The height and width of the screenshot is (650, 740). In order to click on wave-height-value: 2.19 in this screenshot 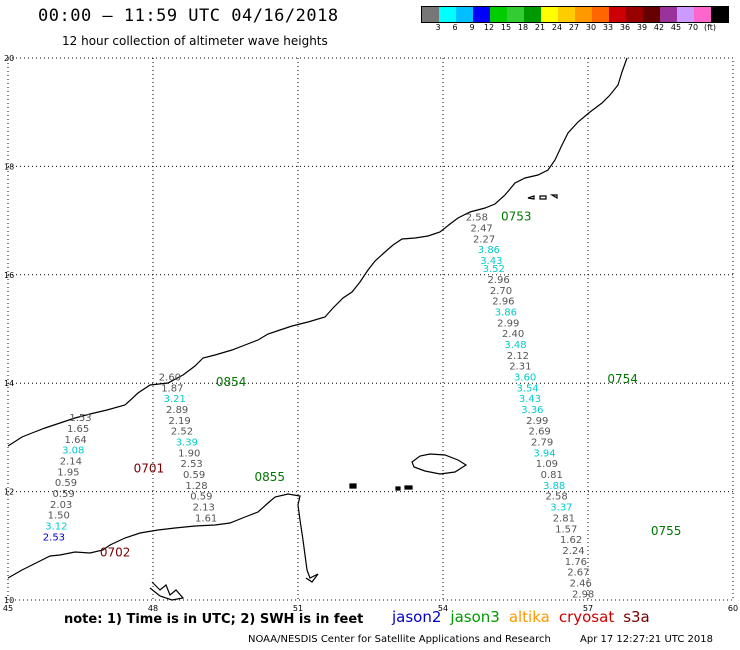, I will do `click(179, 421)`.